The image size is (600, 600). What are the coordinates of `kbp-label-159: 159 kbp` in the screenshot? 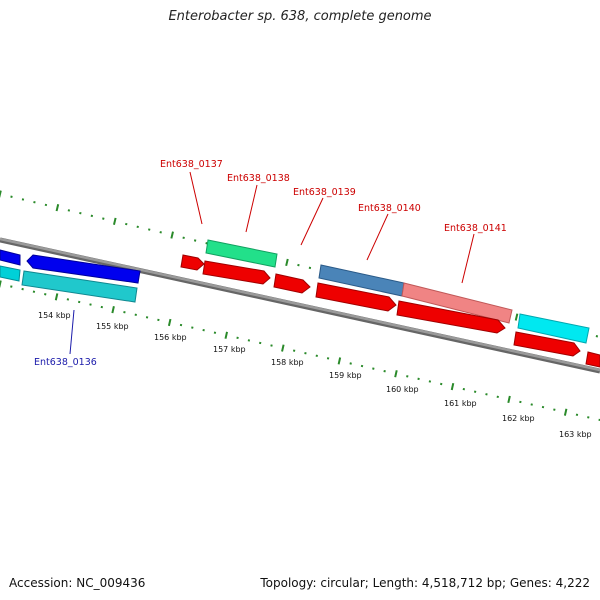 It's located at (345, 375).